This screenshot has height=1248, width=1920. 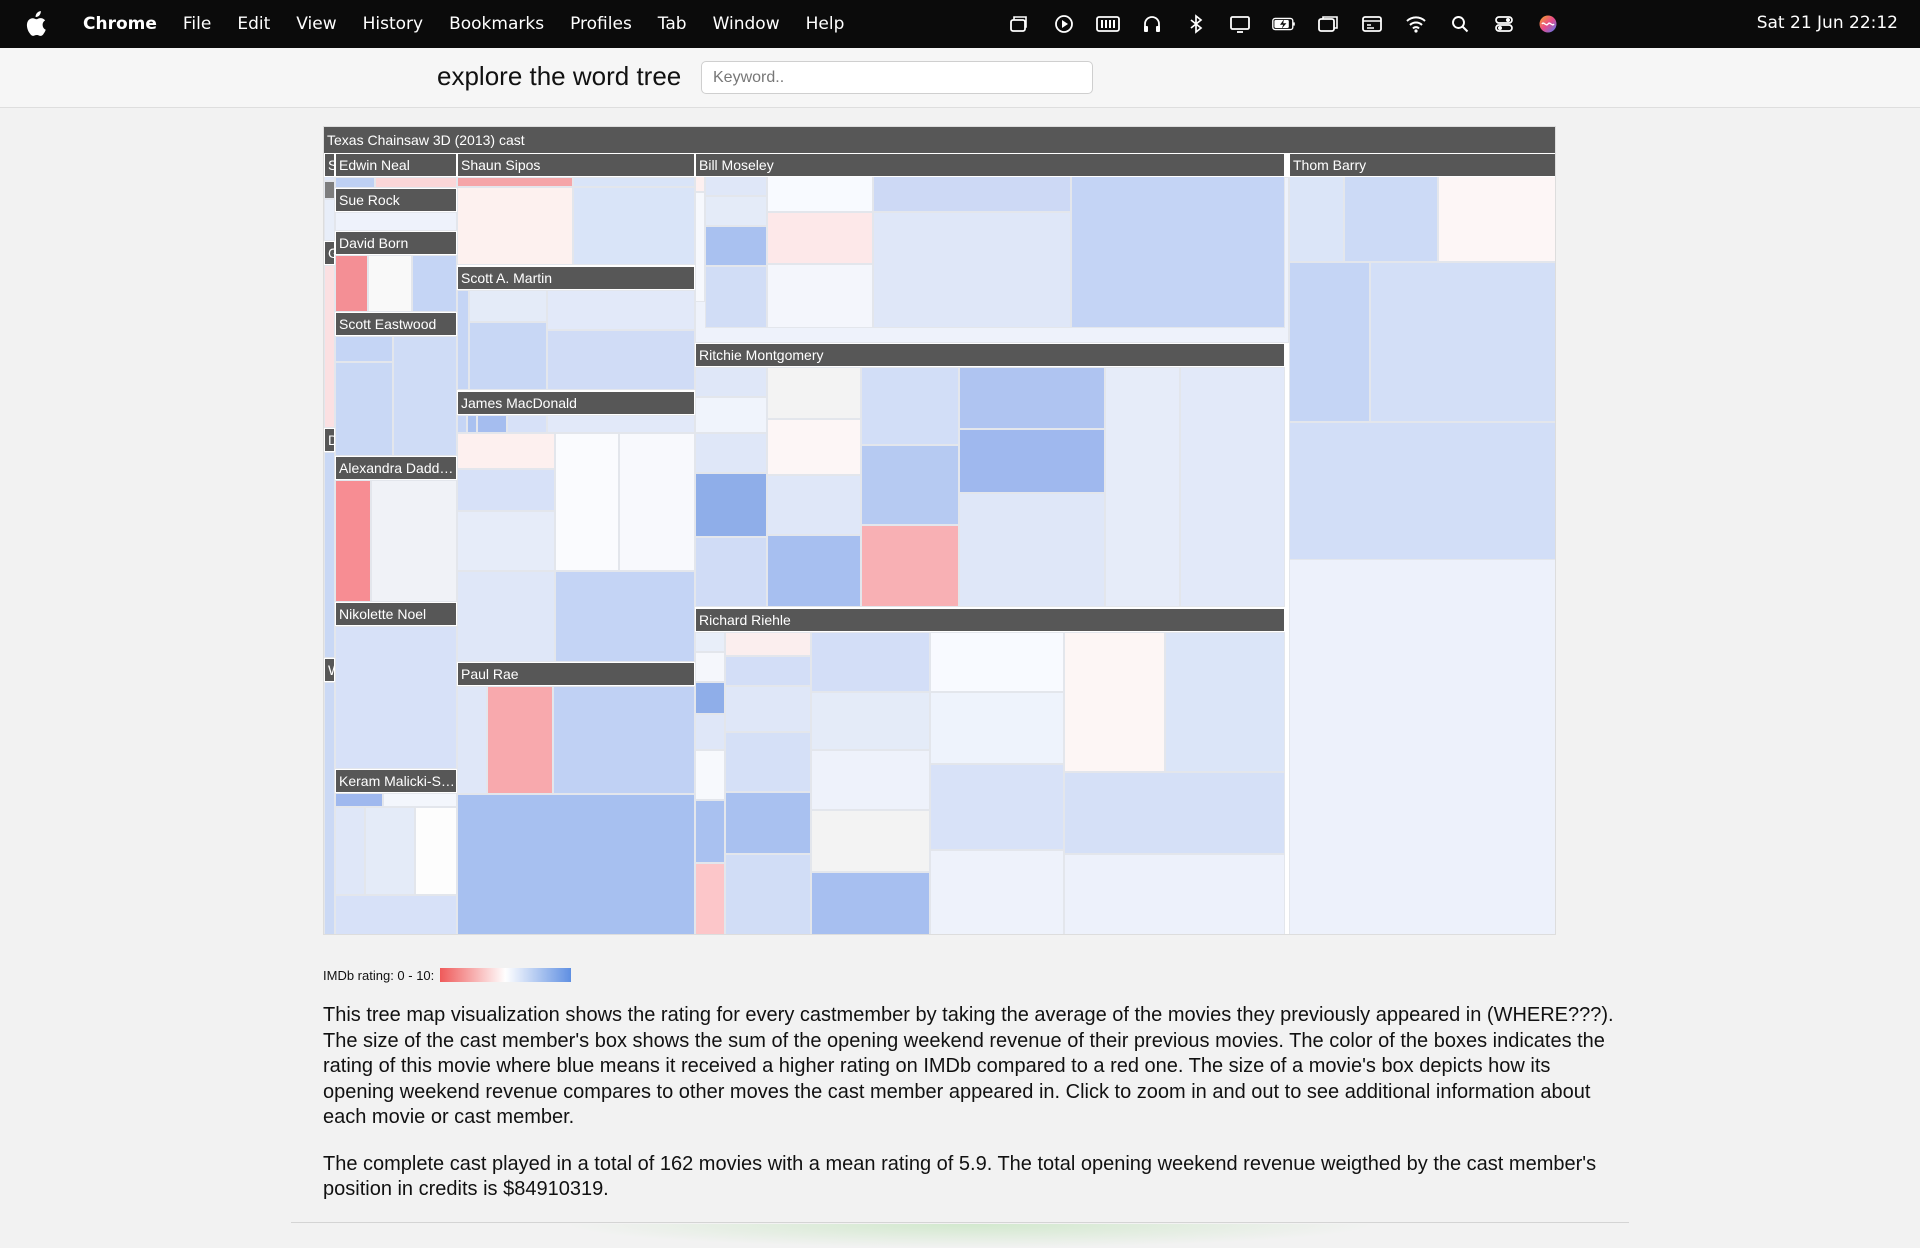 What do you see at coordinates (1240, 24) in the screenshot?
I see `display-icon` at bounding box center [1240, 24].